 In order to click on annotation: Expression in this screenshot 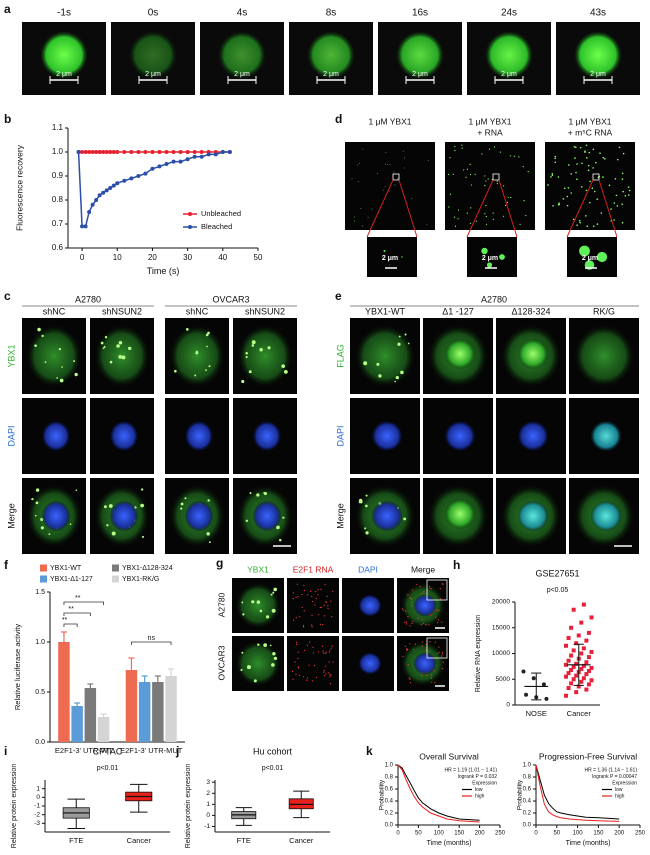, I will do `click(624, 783)`.